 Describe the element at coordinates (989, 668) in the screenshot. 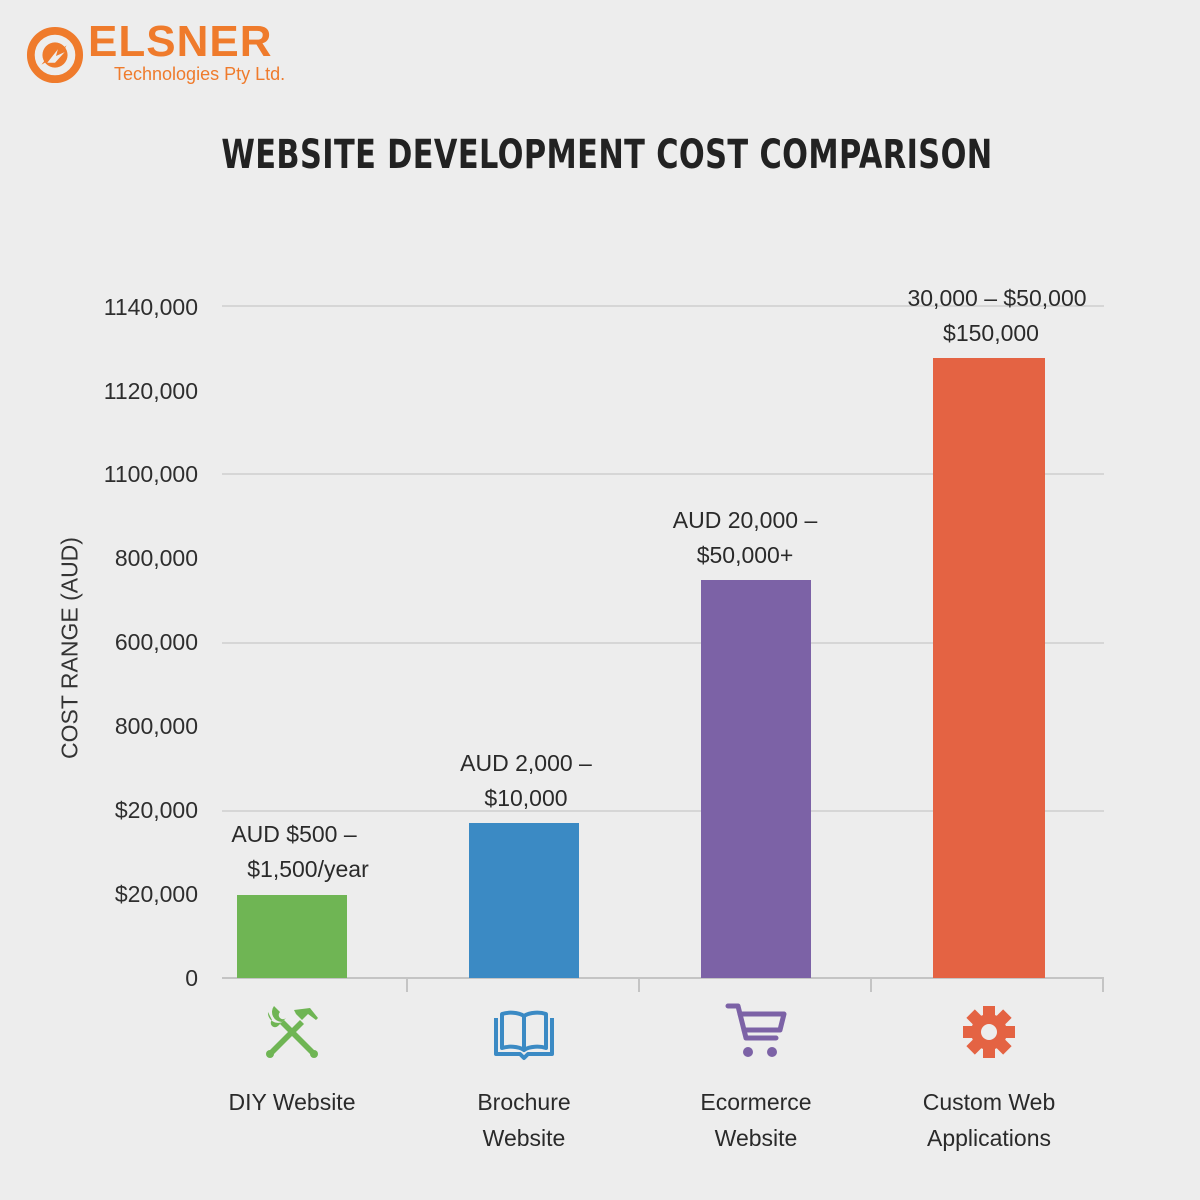

I see `bar-custom-web-applications` at that location.